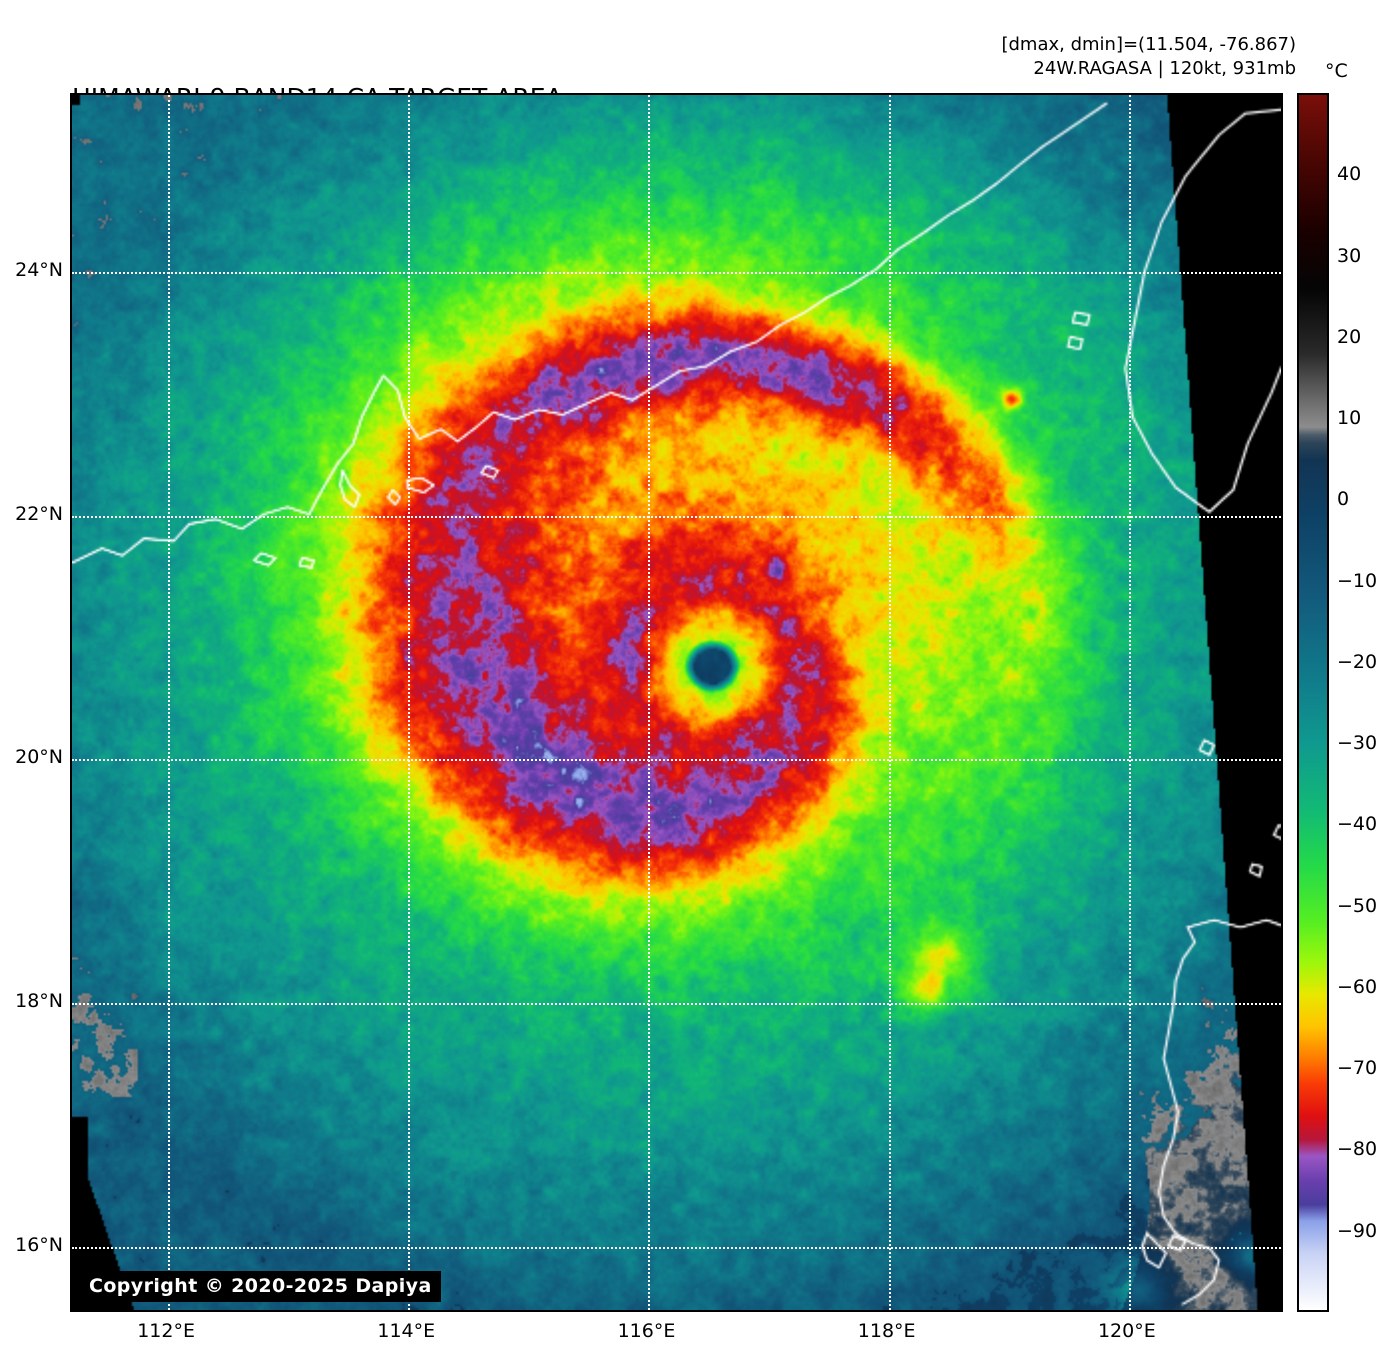  Describe the element at coordinates (646, 1331) in the screenshot. I see `x-tick-2: 116°E` at that location.